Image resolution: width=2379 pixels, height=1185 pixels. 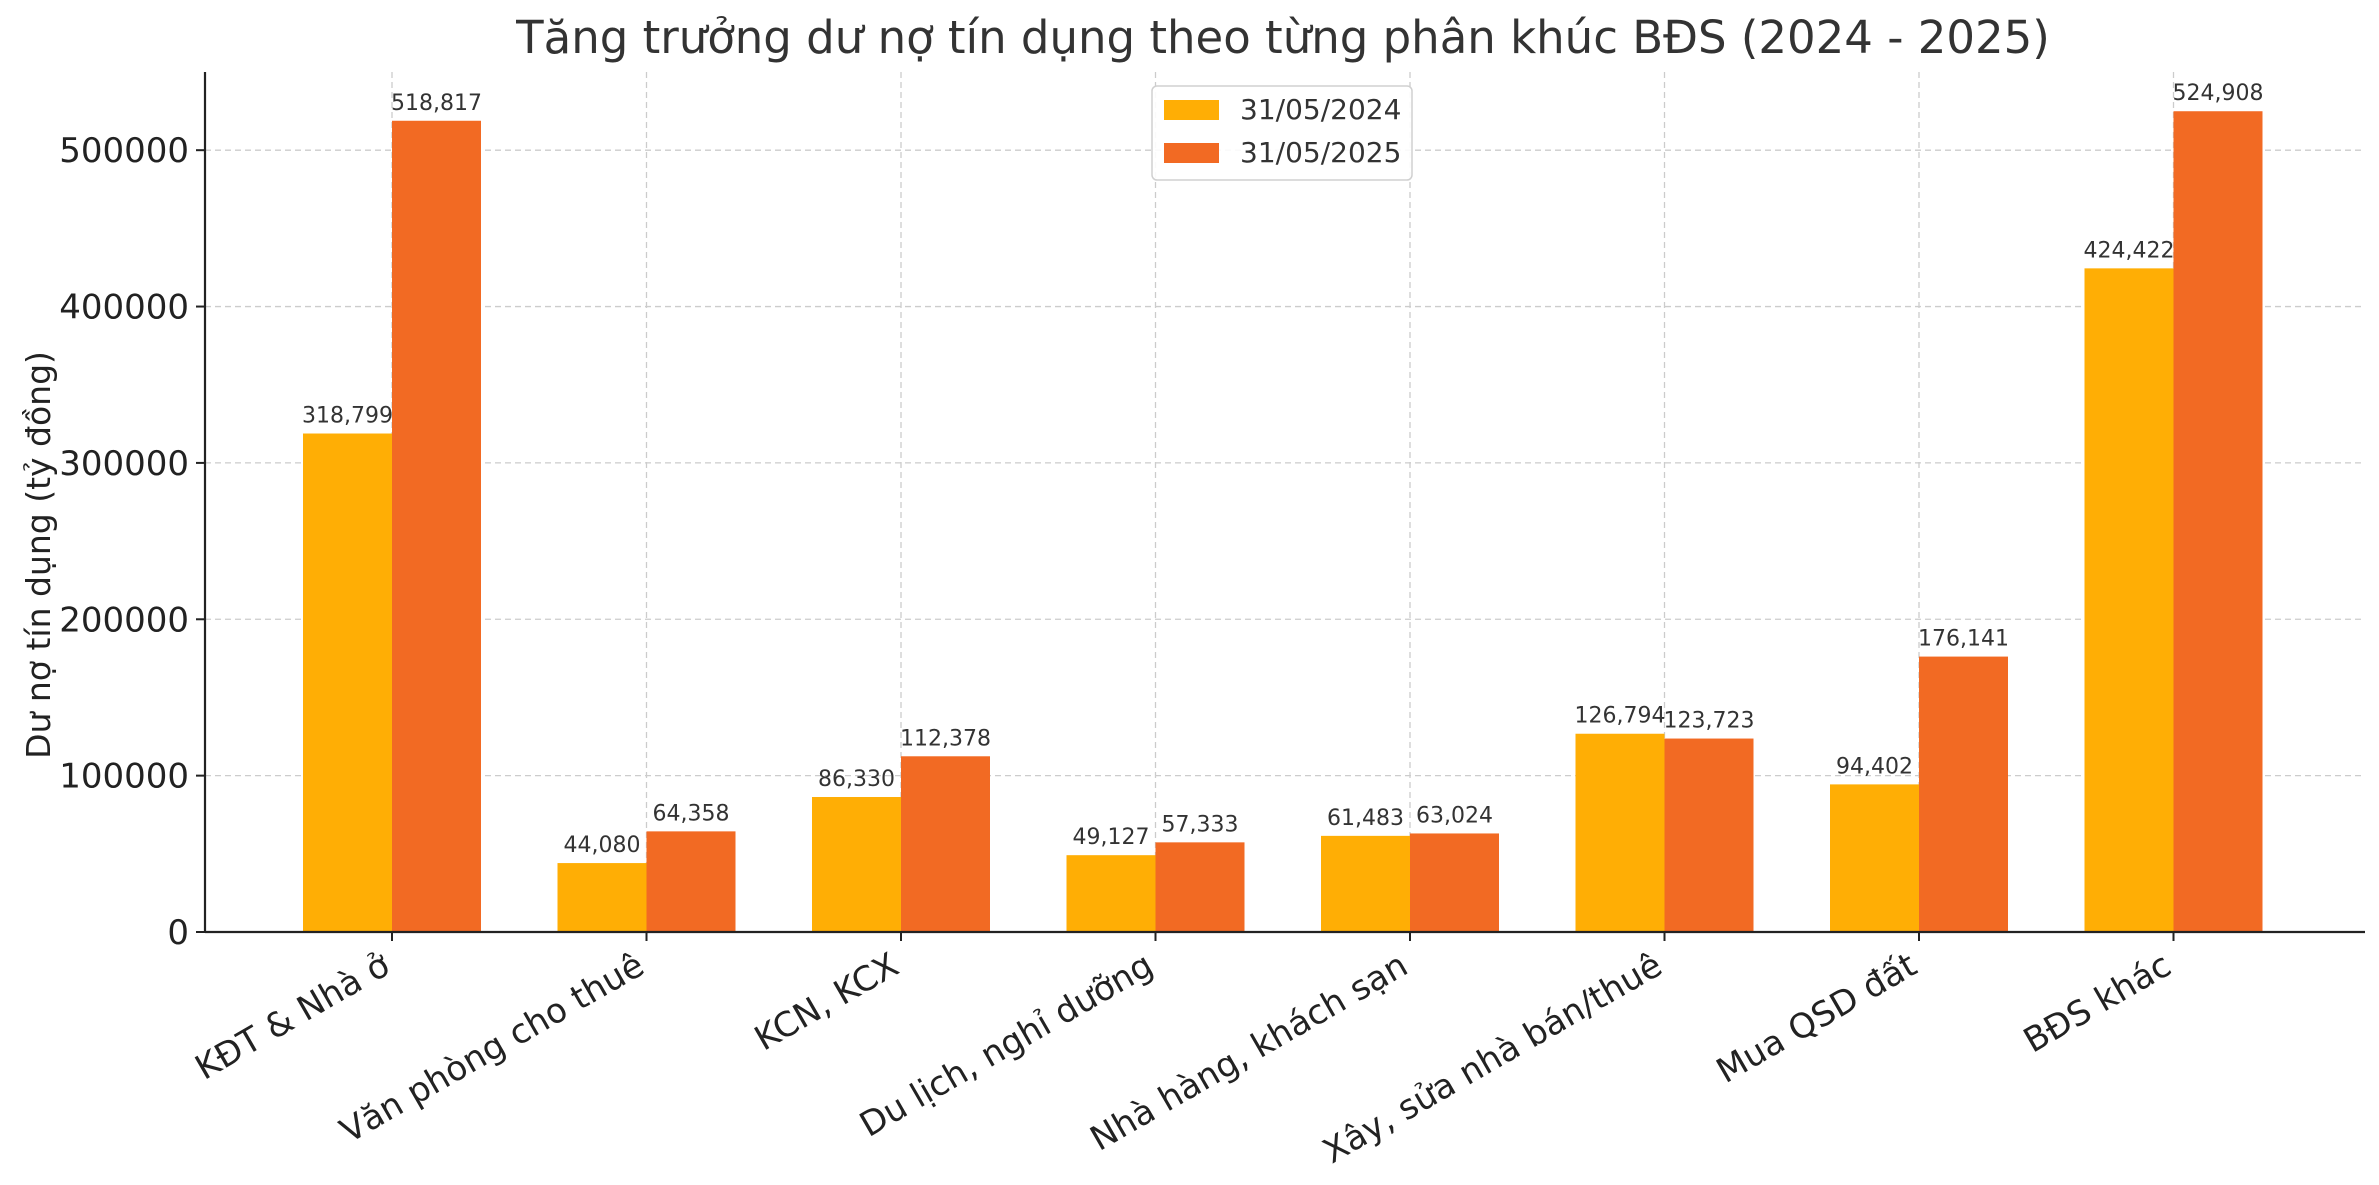 What do you see at coordinates (691, 813) in the screenshot?
I see `data-label: 64,358` at bounding box center [691, 813].